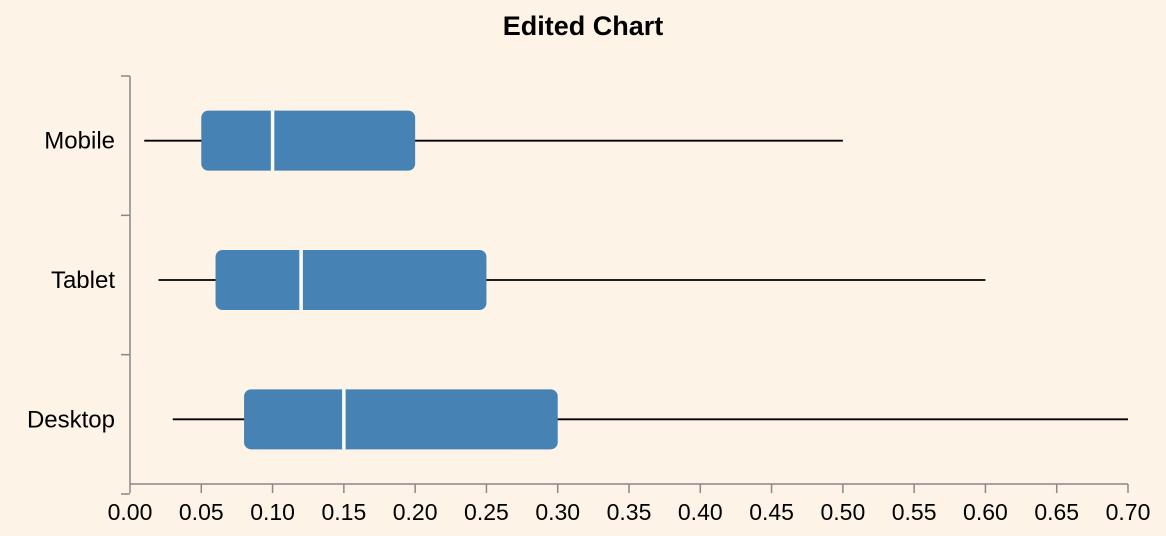 This screenshot has height=536, width=1166. Describe the element at coordinates (1056, 512) in the screenshot. I see `x-tick-label: 0.65` at that location.